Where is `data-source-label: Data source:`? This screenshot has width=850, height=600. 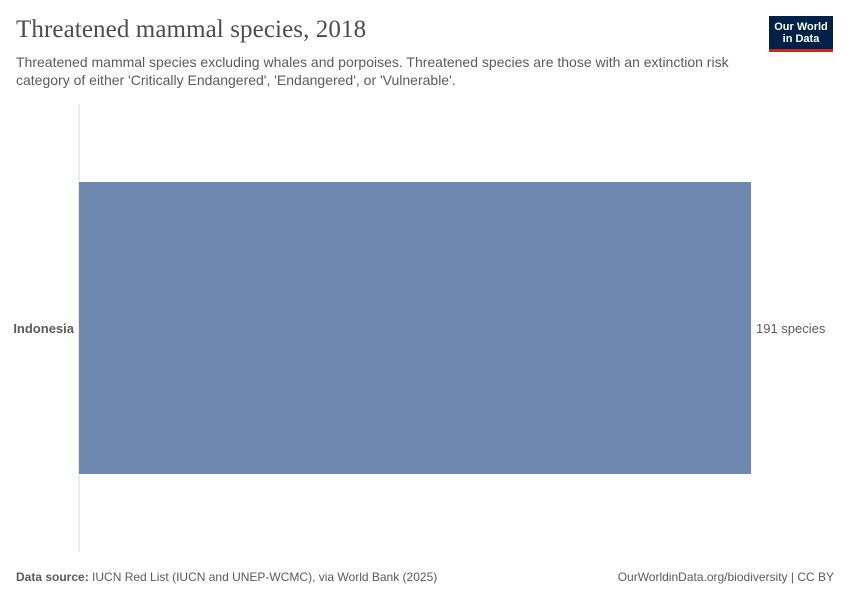
data-source-label: Data source: is located at coordinates (52, 577).